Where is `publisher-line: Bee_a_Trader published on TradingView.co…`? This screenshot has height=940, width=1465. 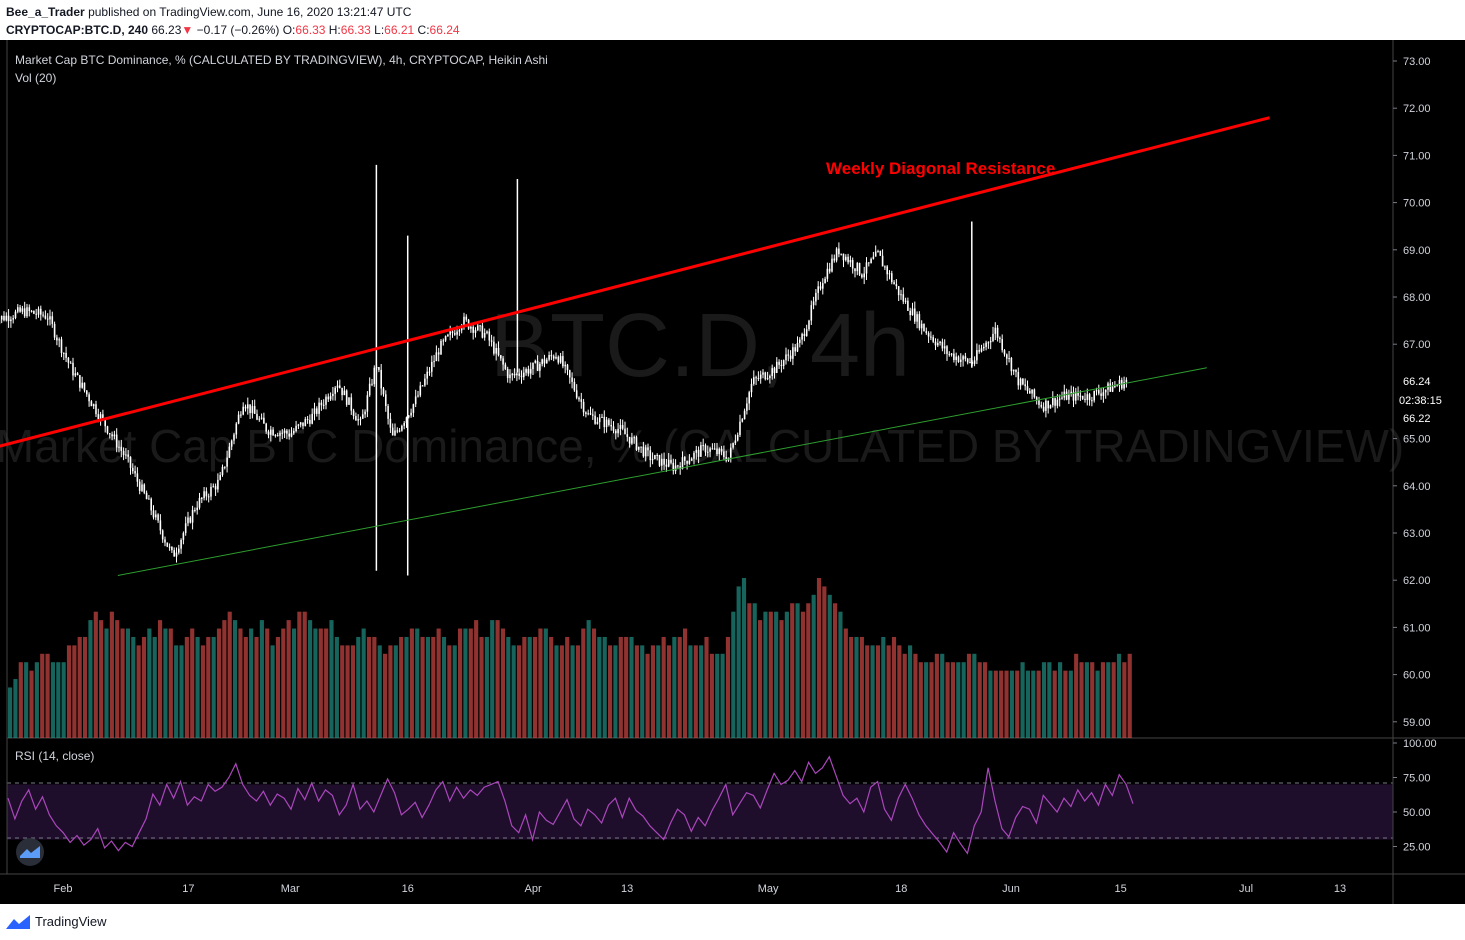
publisher-line: Bee_a_Trader published on TradingView.co… is located at coordinates (208, 12).